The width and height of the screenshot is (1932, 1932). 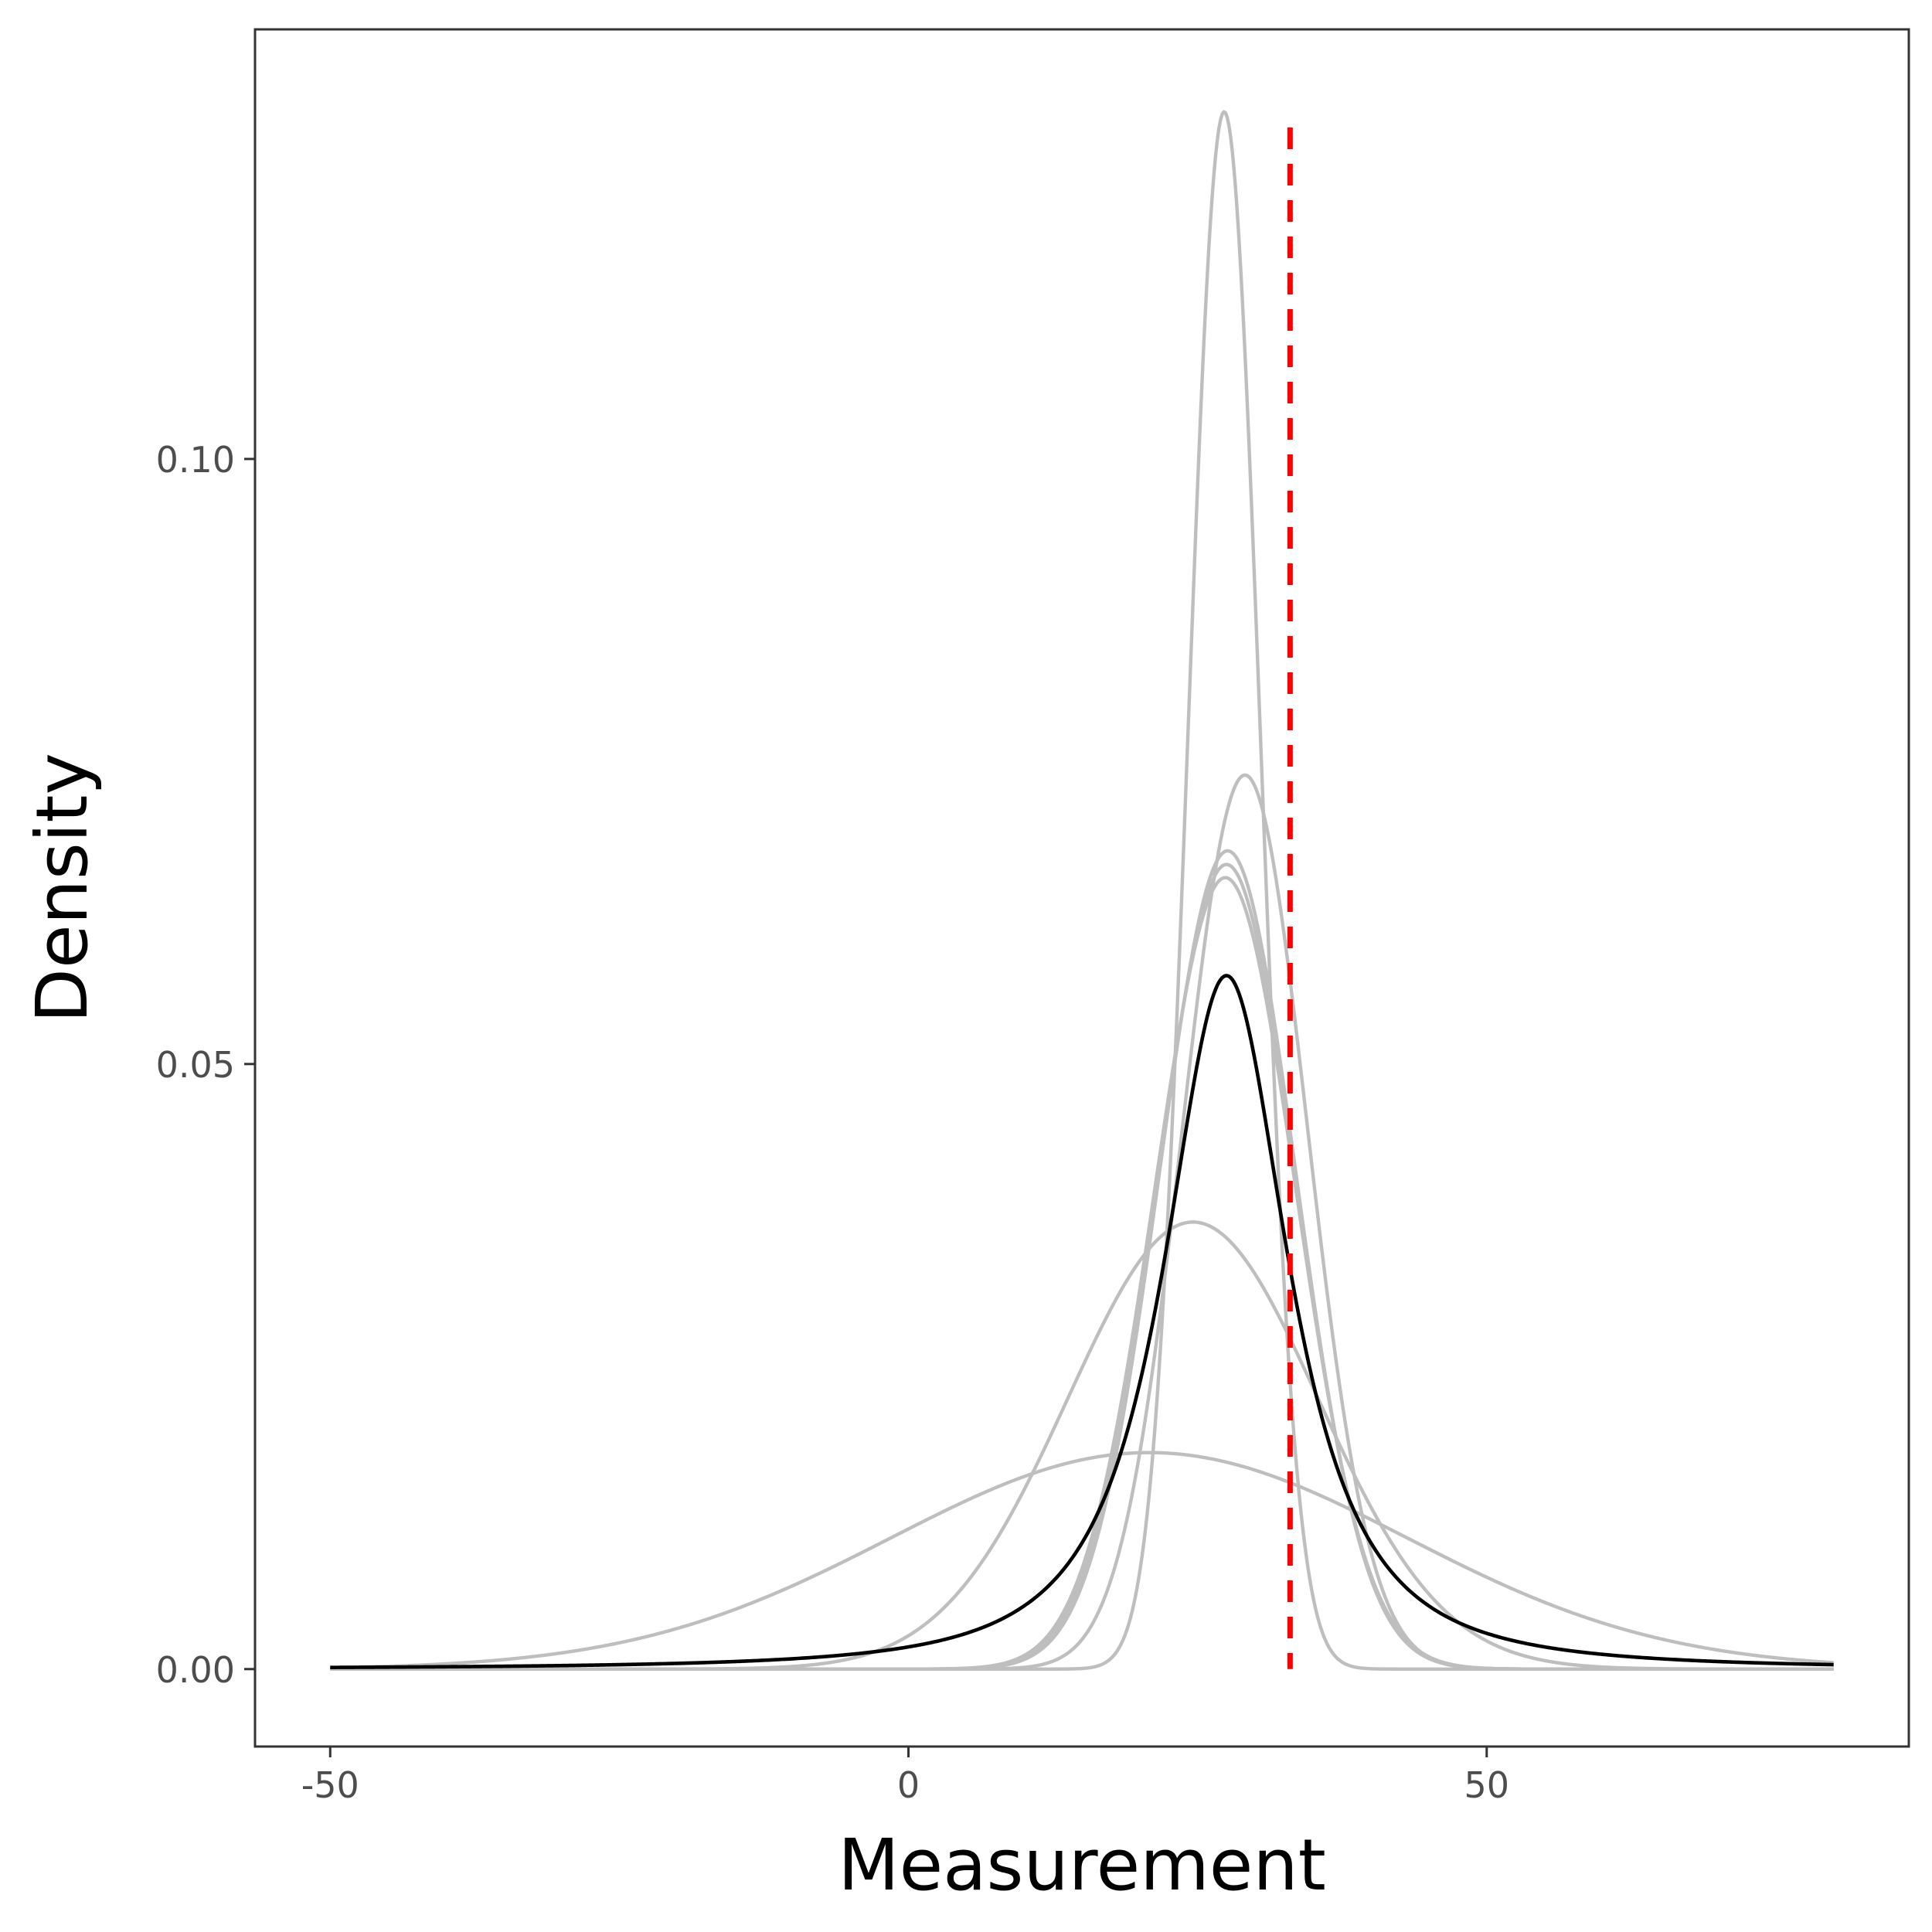 What do you see at coordinates (908, 1785) in the screenshot?
I see `x-tick-label: 0` at bounding box center [908, 1785].